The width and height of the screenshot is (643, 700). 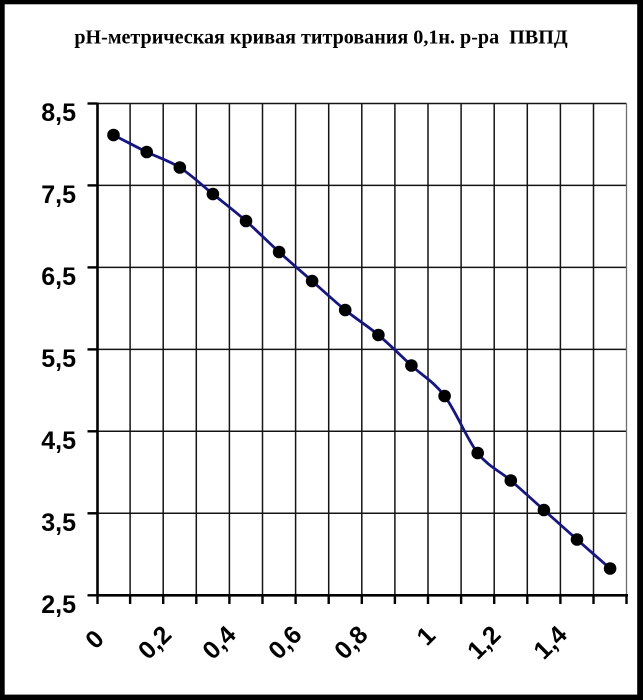 What do you see at coordinates (58, 523) in the screenshot?
I see `svg-text: 3,5` at bounding box center [58, 523].